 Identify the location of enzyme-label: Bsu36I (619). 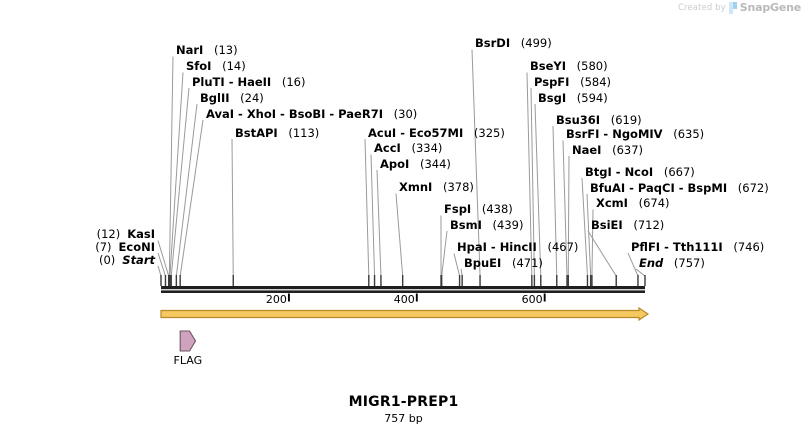
(599, 120).